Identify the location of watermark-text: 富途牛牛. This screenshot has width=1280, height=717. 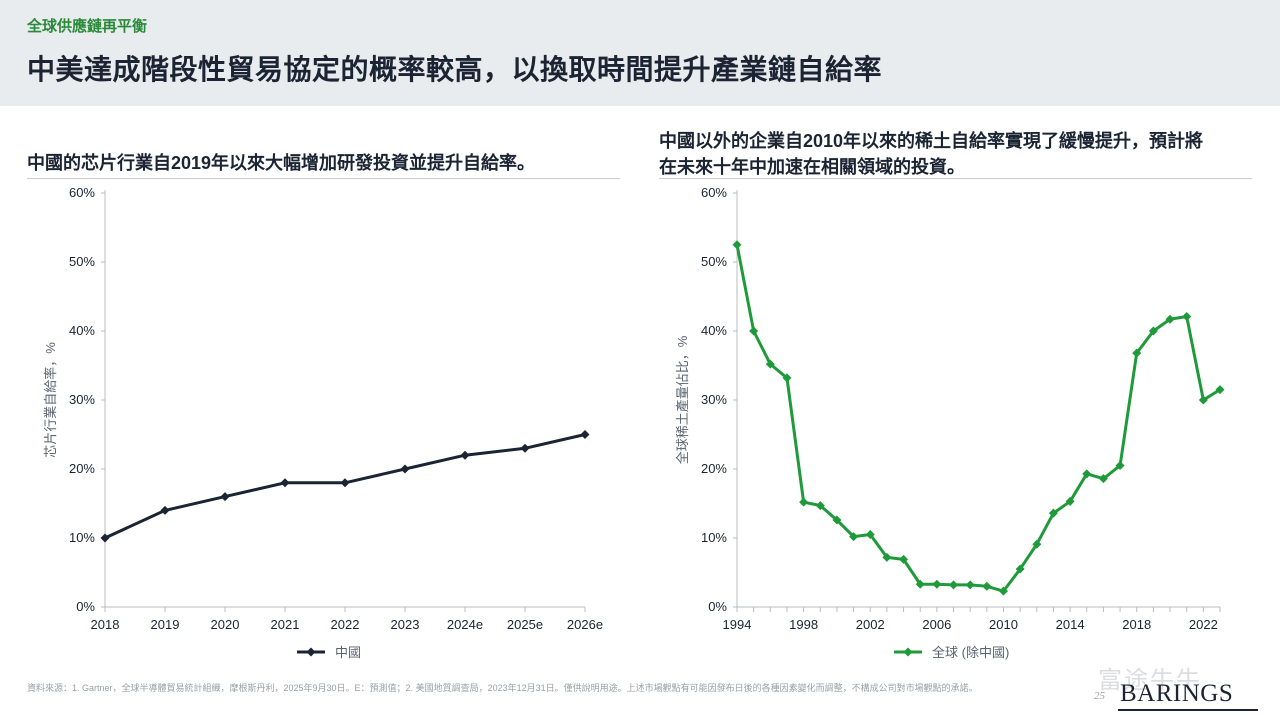
(1150, 680).